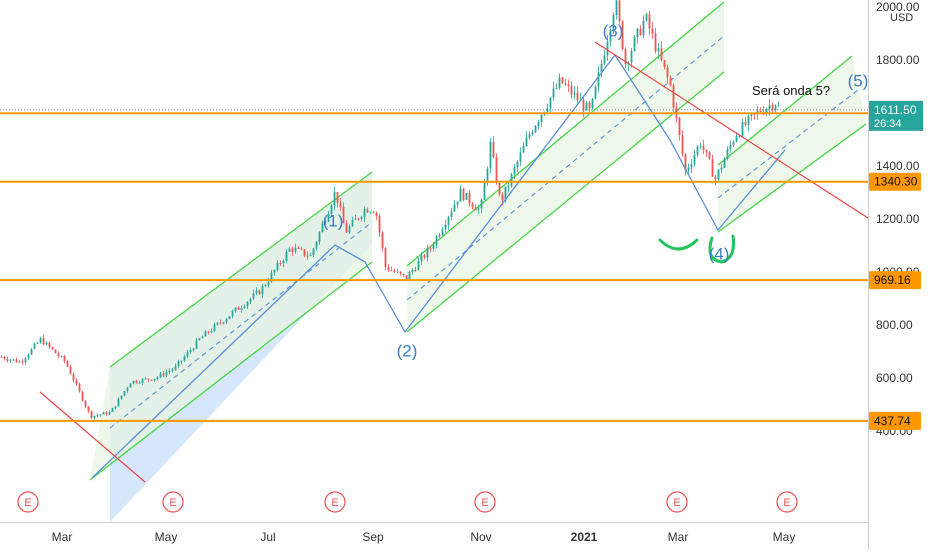 This screenshot has width=932, height=555. I want to click on x-tick-label: Jul, so click(267, 537).